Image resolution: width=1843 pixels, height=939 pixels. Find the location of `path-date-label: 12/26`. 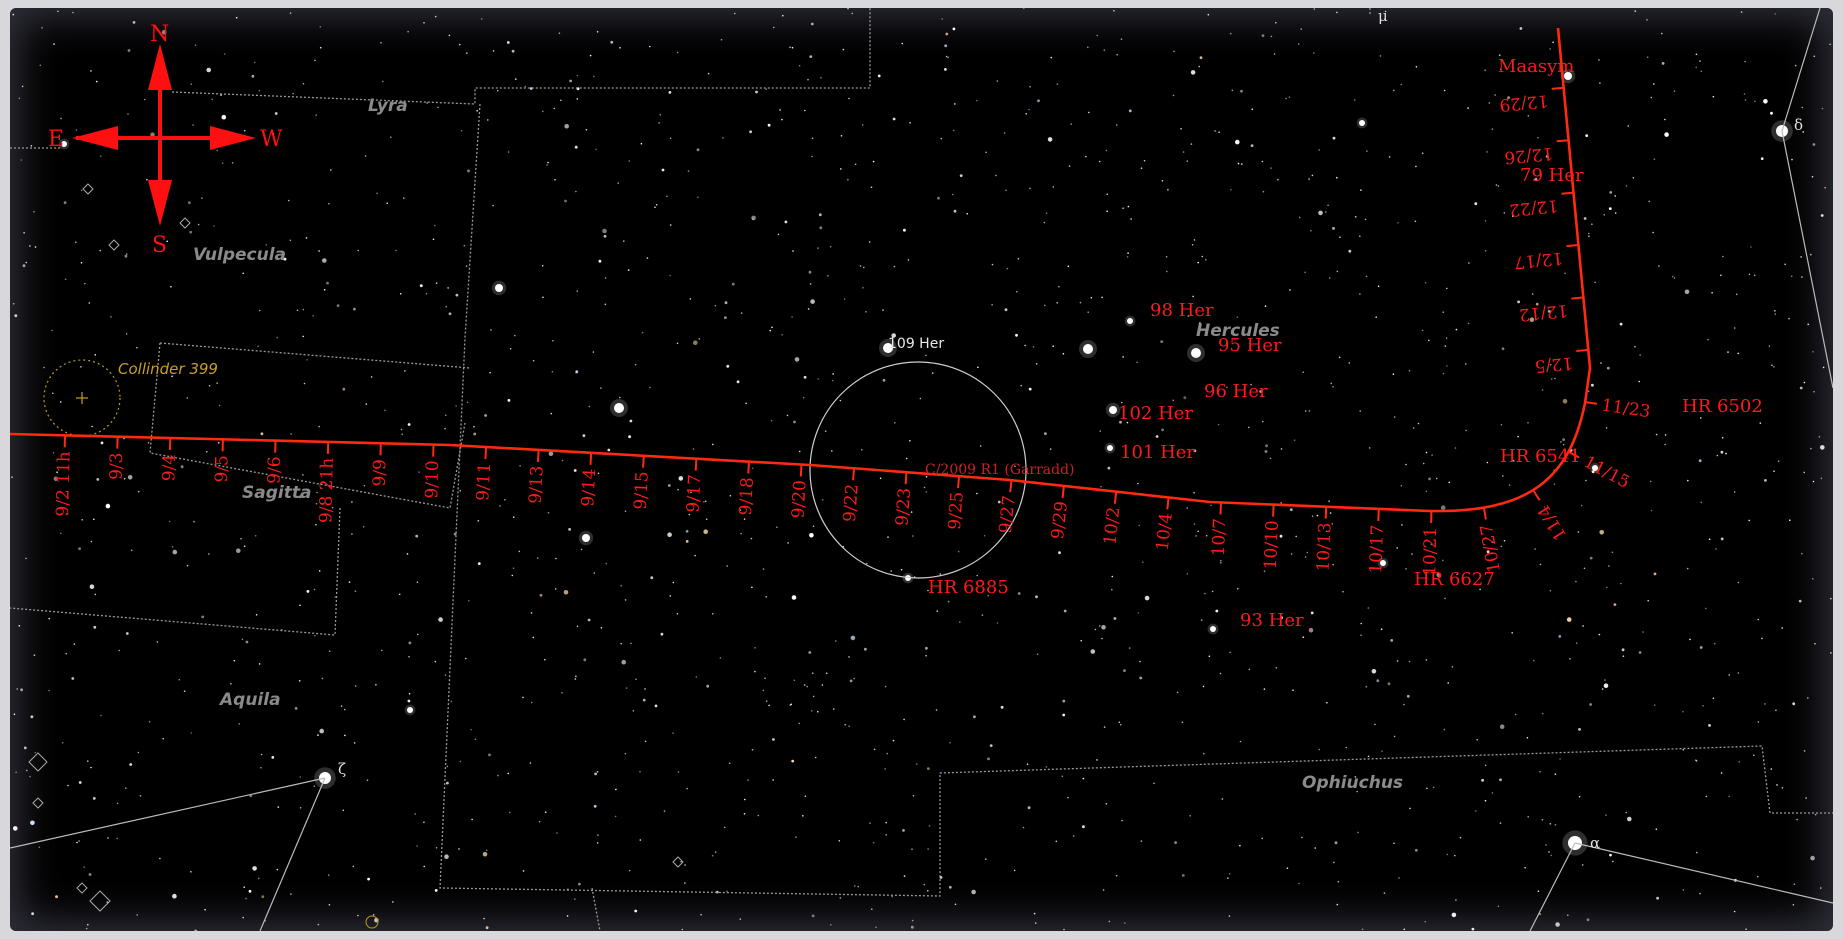

path-date-label: 12/26 is located at coordinates (1528, 155).